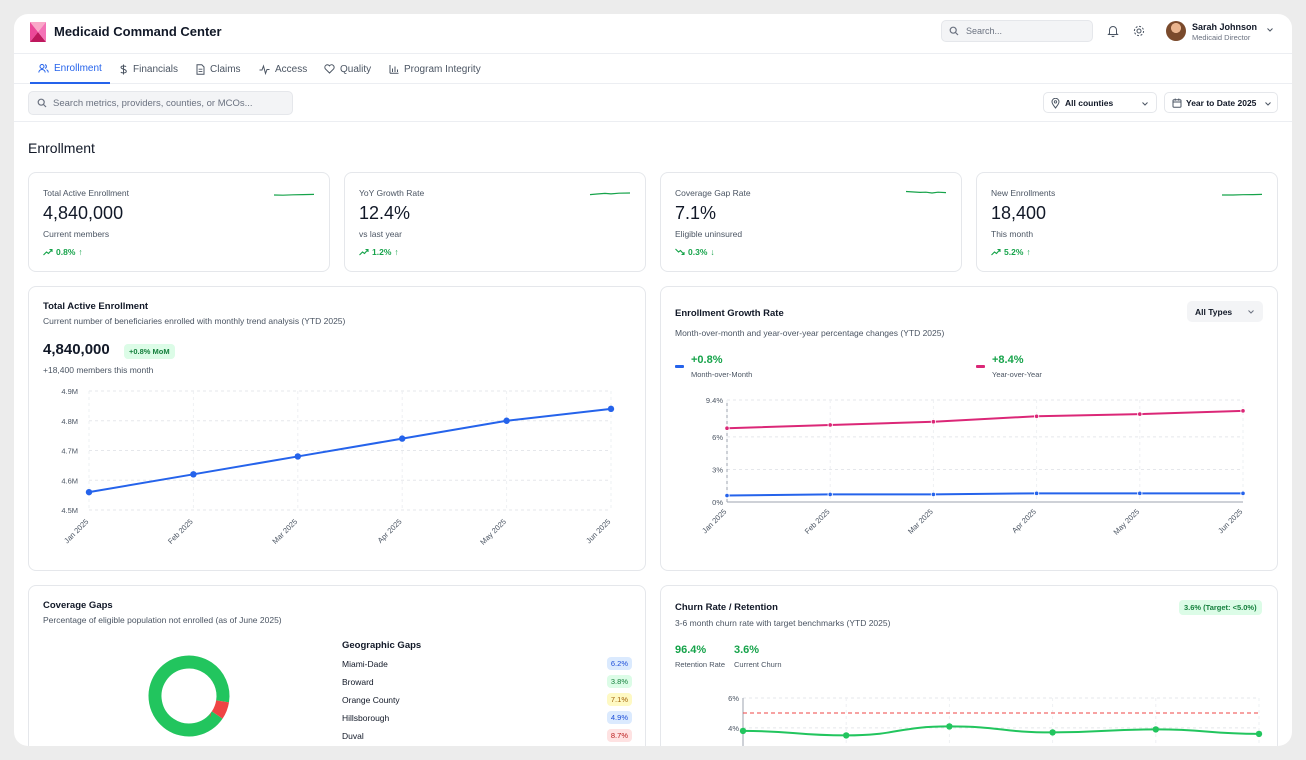 This screenshot has width=1306, height=760. Describe the element at coordinates (69, 480) in the screenshot. I see `y-tick-label: 4.6M` at that location.